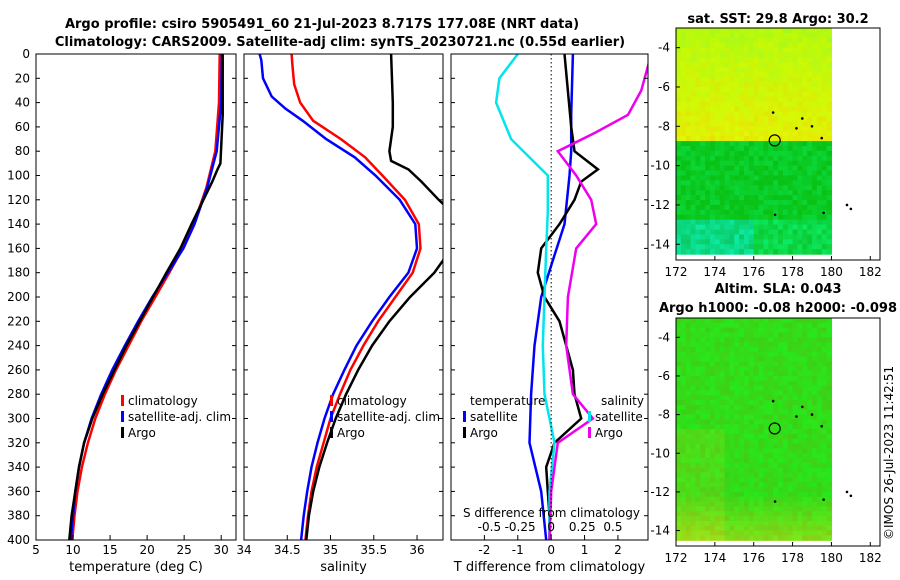  Describe the element at coordinates (823, 213) in the screenshot. I see `island-dot` at that location.